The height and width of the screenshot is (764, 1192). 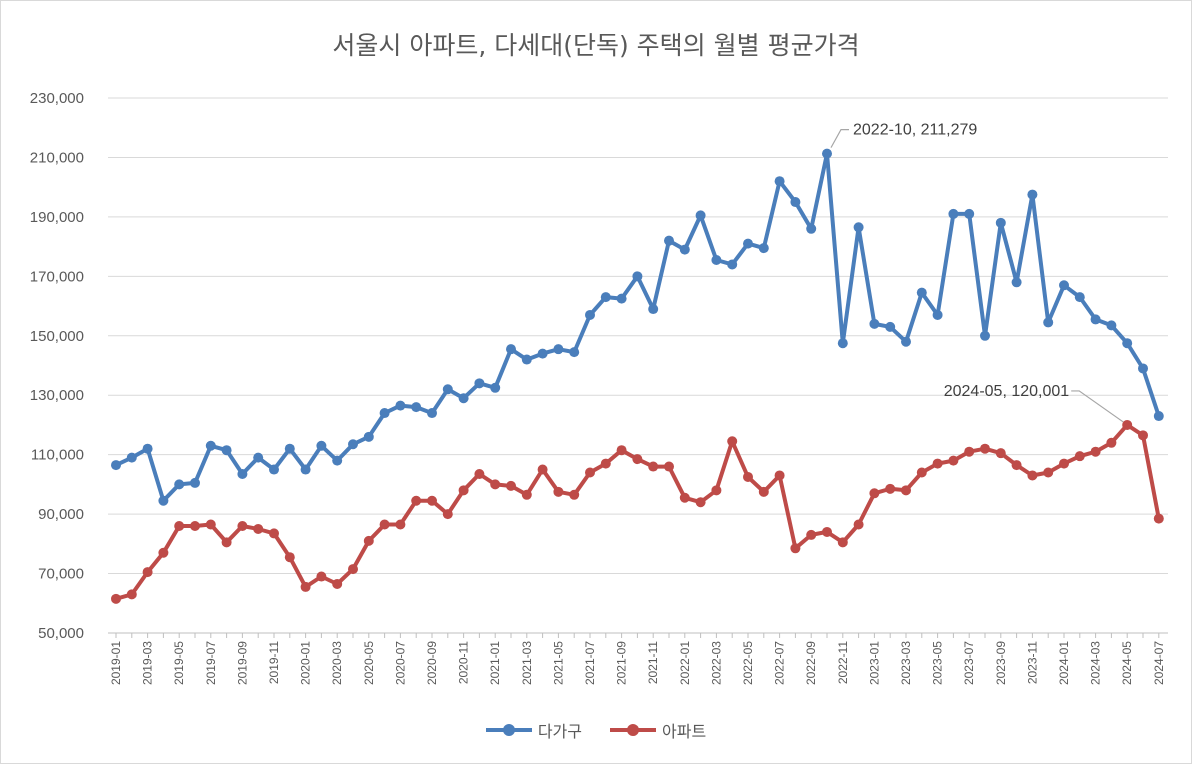 What do you see at coordinates (596, 45) in the screenshot?
I see `chart-title: 서울시 아파트, 다세대(단독) 주택의 월별 평균가격` at bounding box center [596, 45].